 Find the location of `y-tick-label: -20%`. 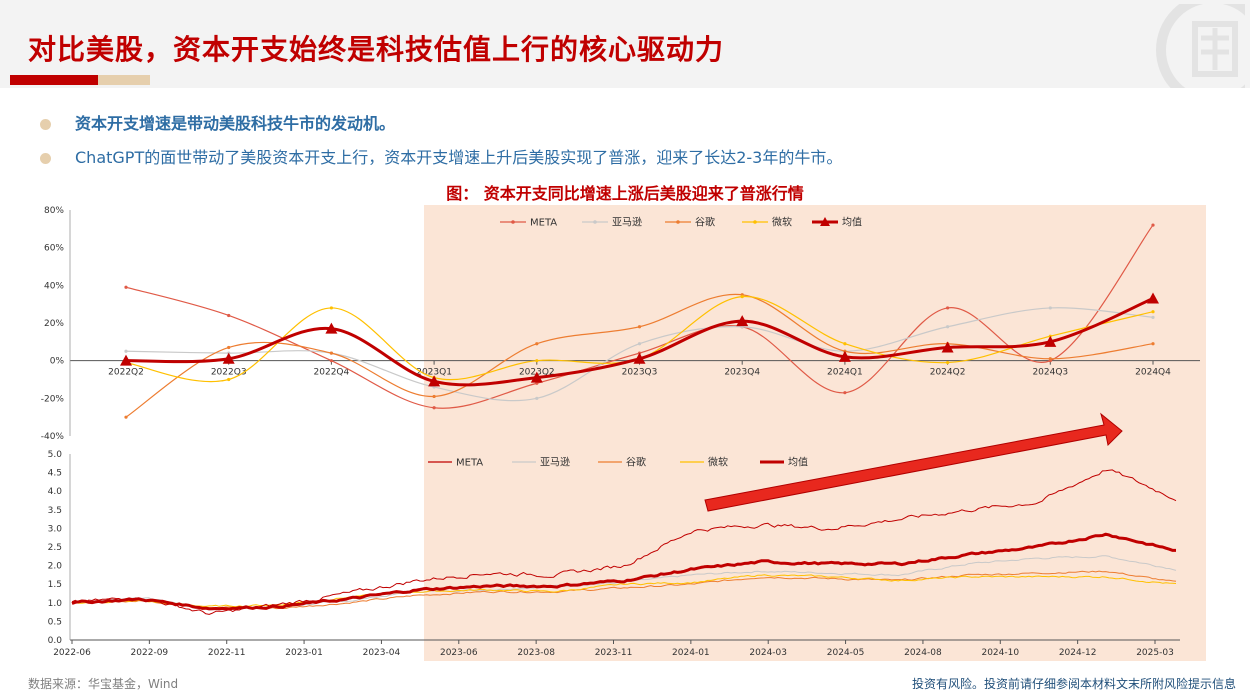

y-tick-label: -20% is located at coordinates (53, 399).